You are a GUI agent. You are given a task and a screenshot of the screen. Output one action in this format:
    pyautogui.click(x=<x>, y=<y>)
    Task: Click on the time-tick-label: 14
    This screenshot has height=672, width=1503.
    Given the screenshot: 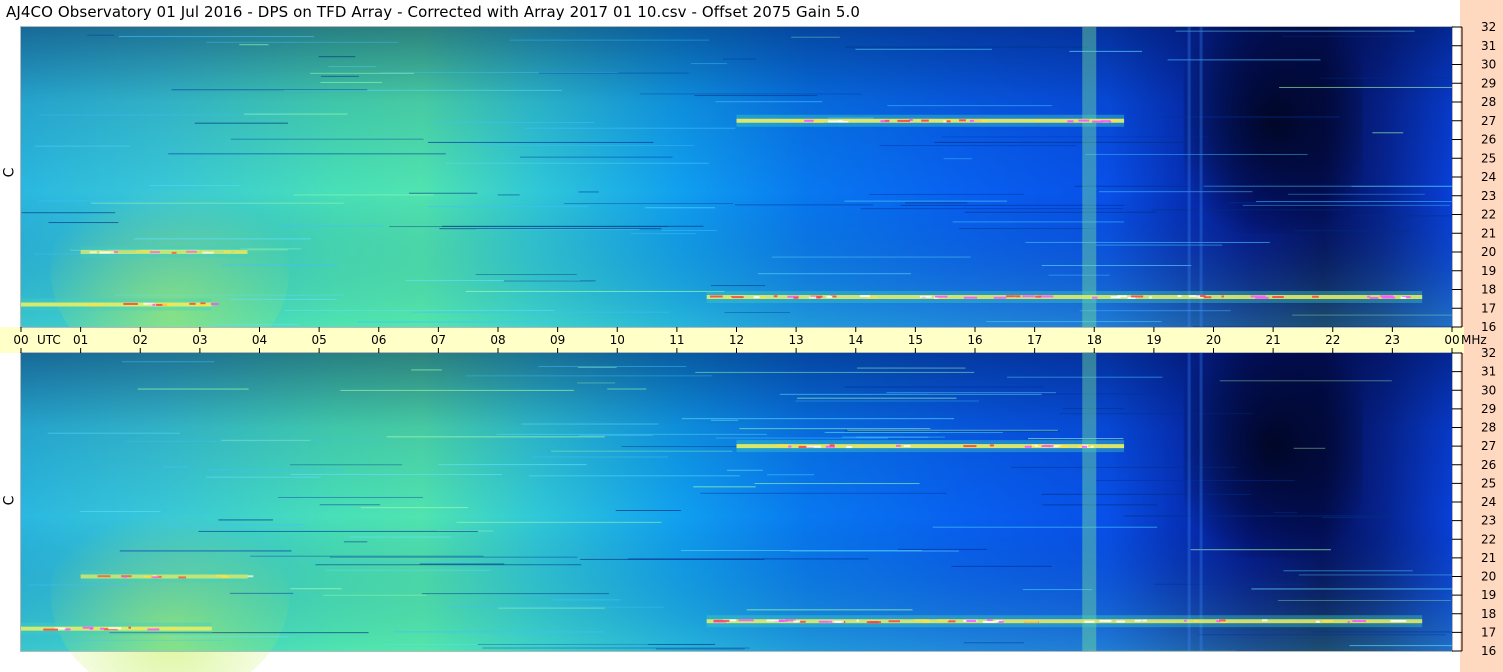 What is the action you would take?
    pyautogui.click(x=855, y=340)
    